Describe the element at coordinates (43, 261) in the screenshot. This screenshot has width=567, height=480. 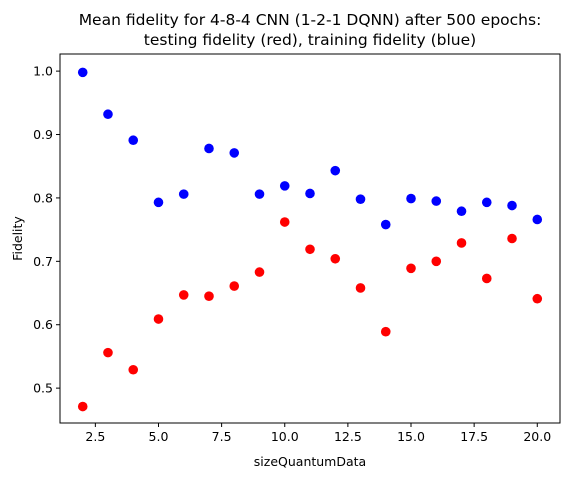
I see `y-tick-label: 0.7` at that location.